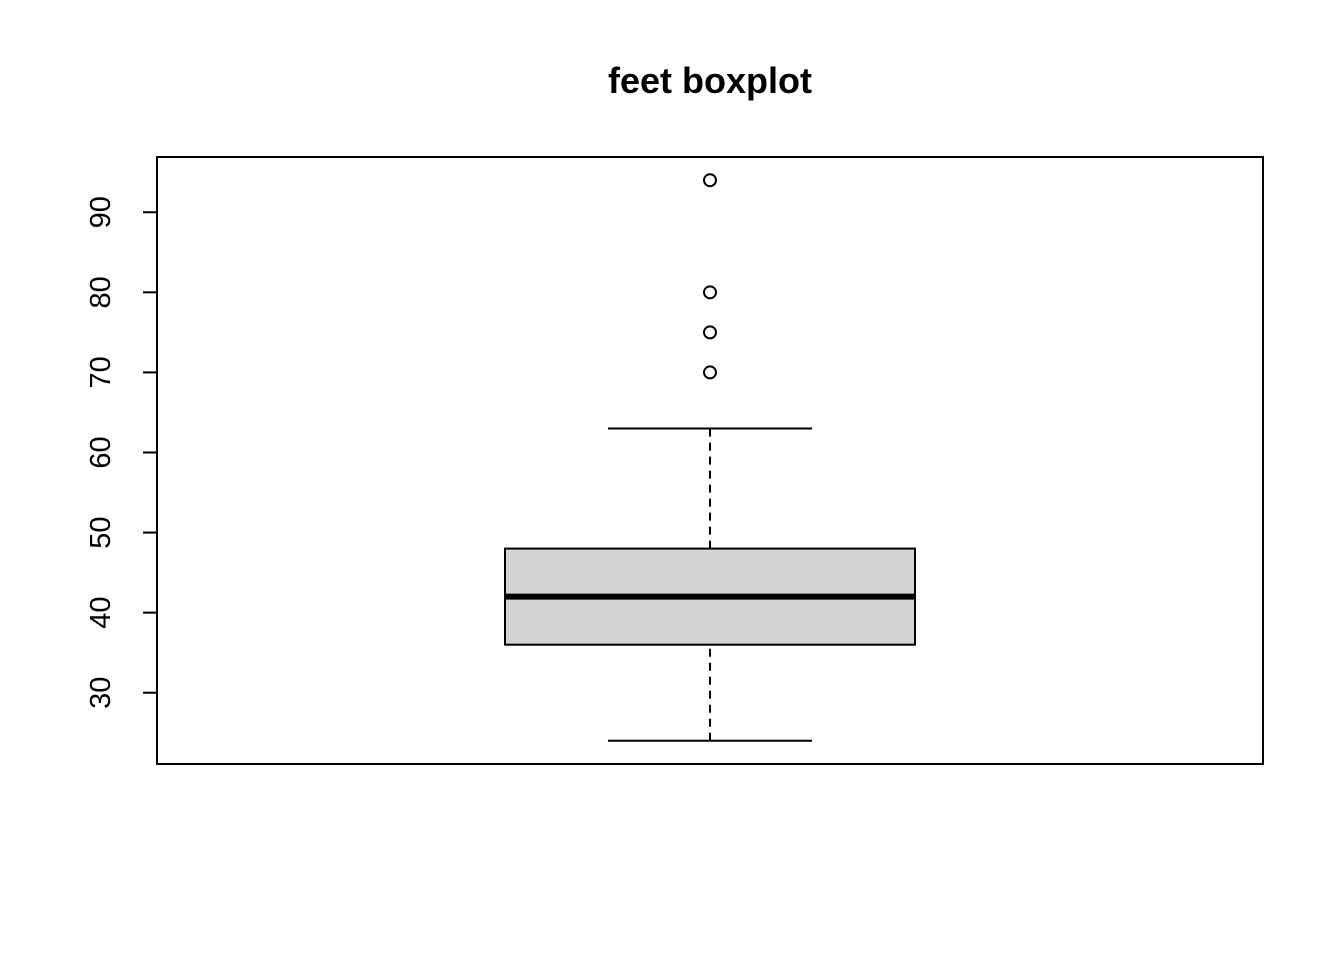 The width and height of the screenshot is (1344, 960). I want to click on y-axis: 30 40 50 60 70 80 90, so click(121, 452).